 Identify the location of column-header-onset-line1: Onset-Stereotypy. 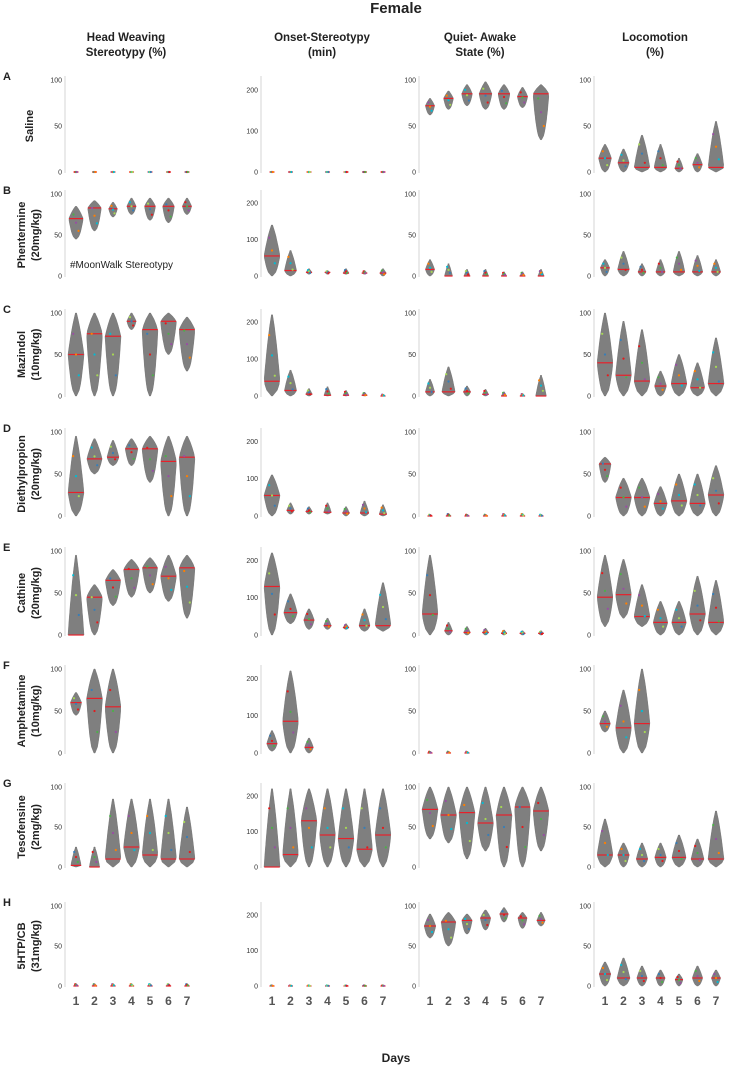
(322, 38).